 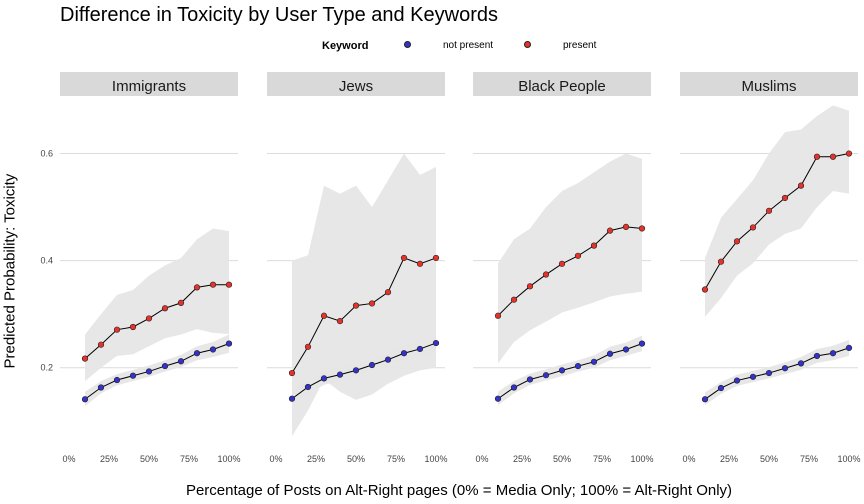 I want to click on y-tick-label: 0.4, so click(x=46, y=261).